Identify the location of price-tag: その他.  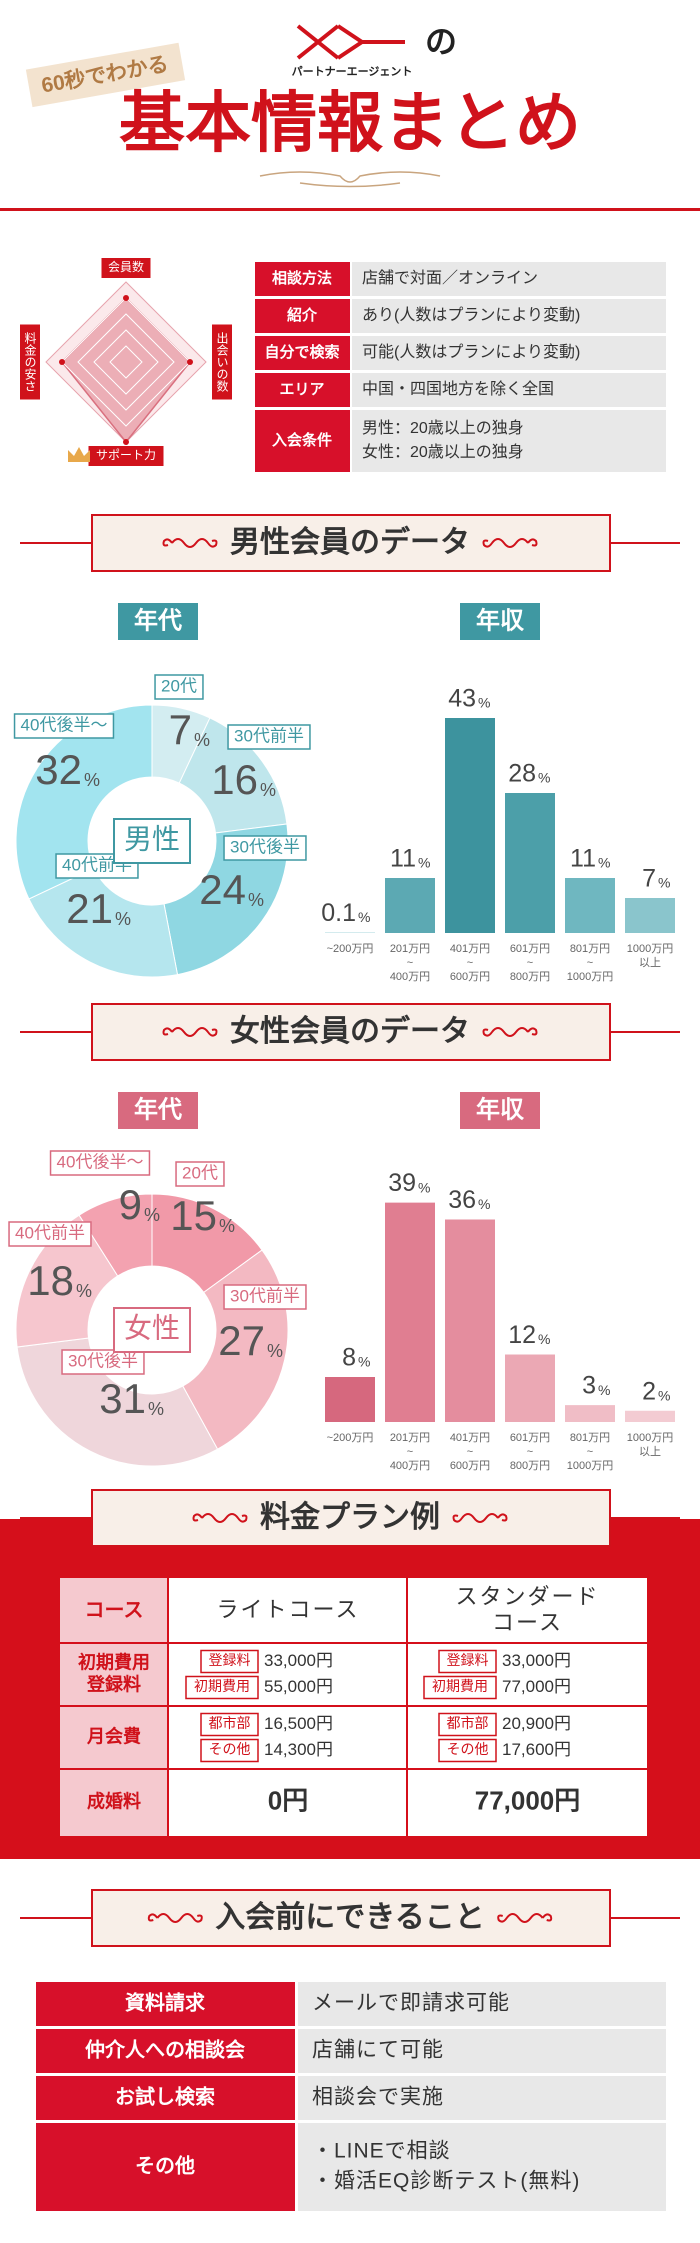
(468, 1749).